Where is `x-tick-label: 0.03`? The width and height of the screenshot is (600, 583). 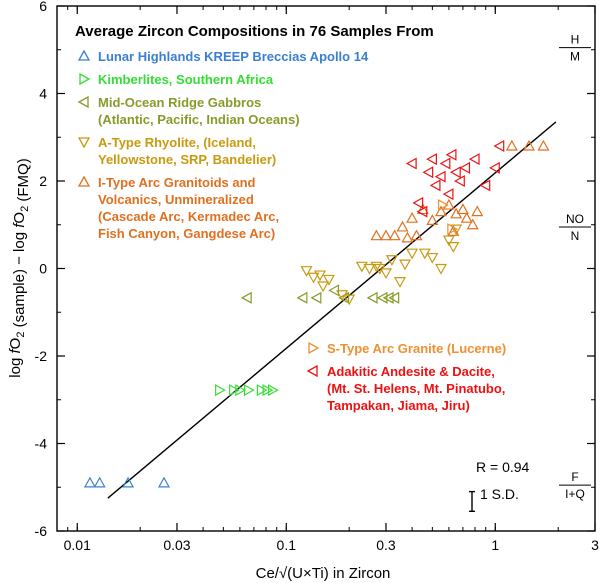 x-tick-label: 0.03 is located at coordinates (176, 545).